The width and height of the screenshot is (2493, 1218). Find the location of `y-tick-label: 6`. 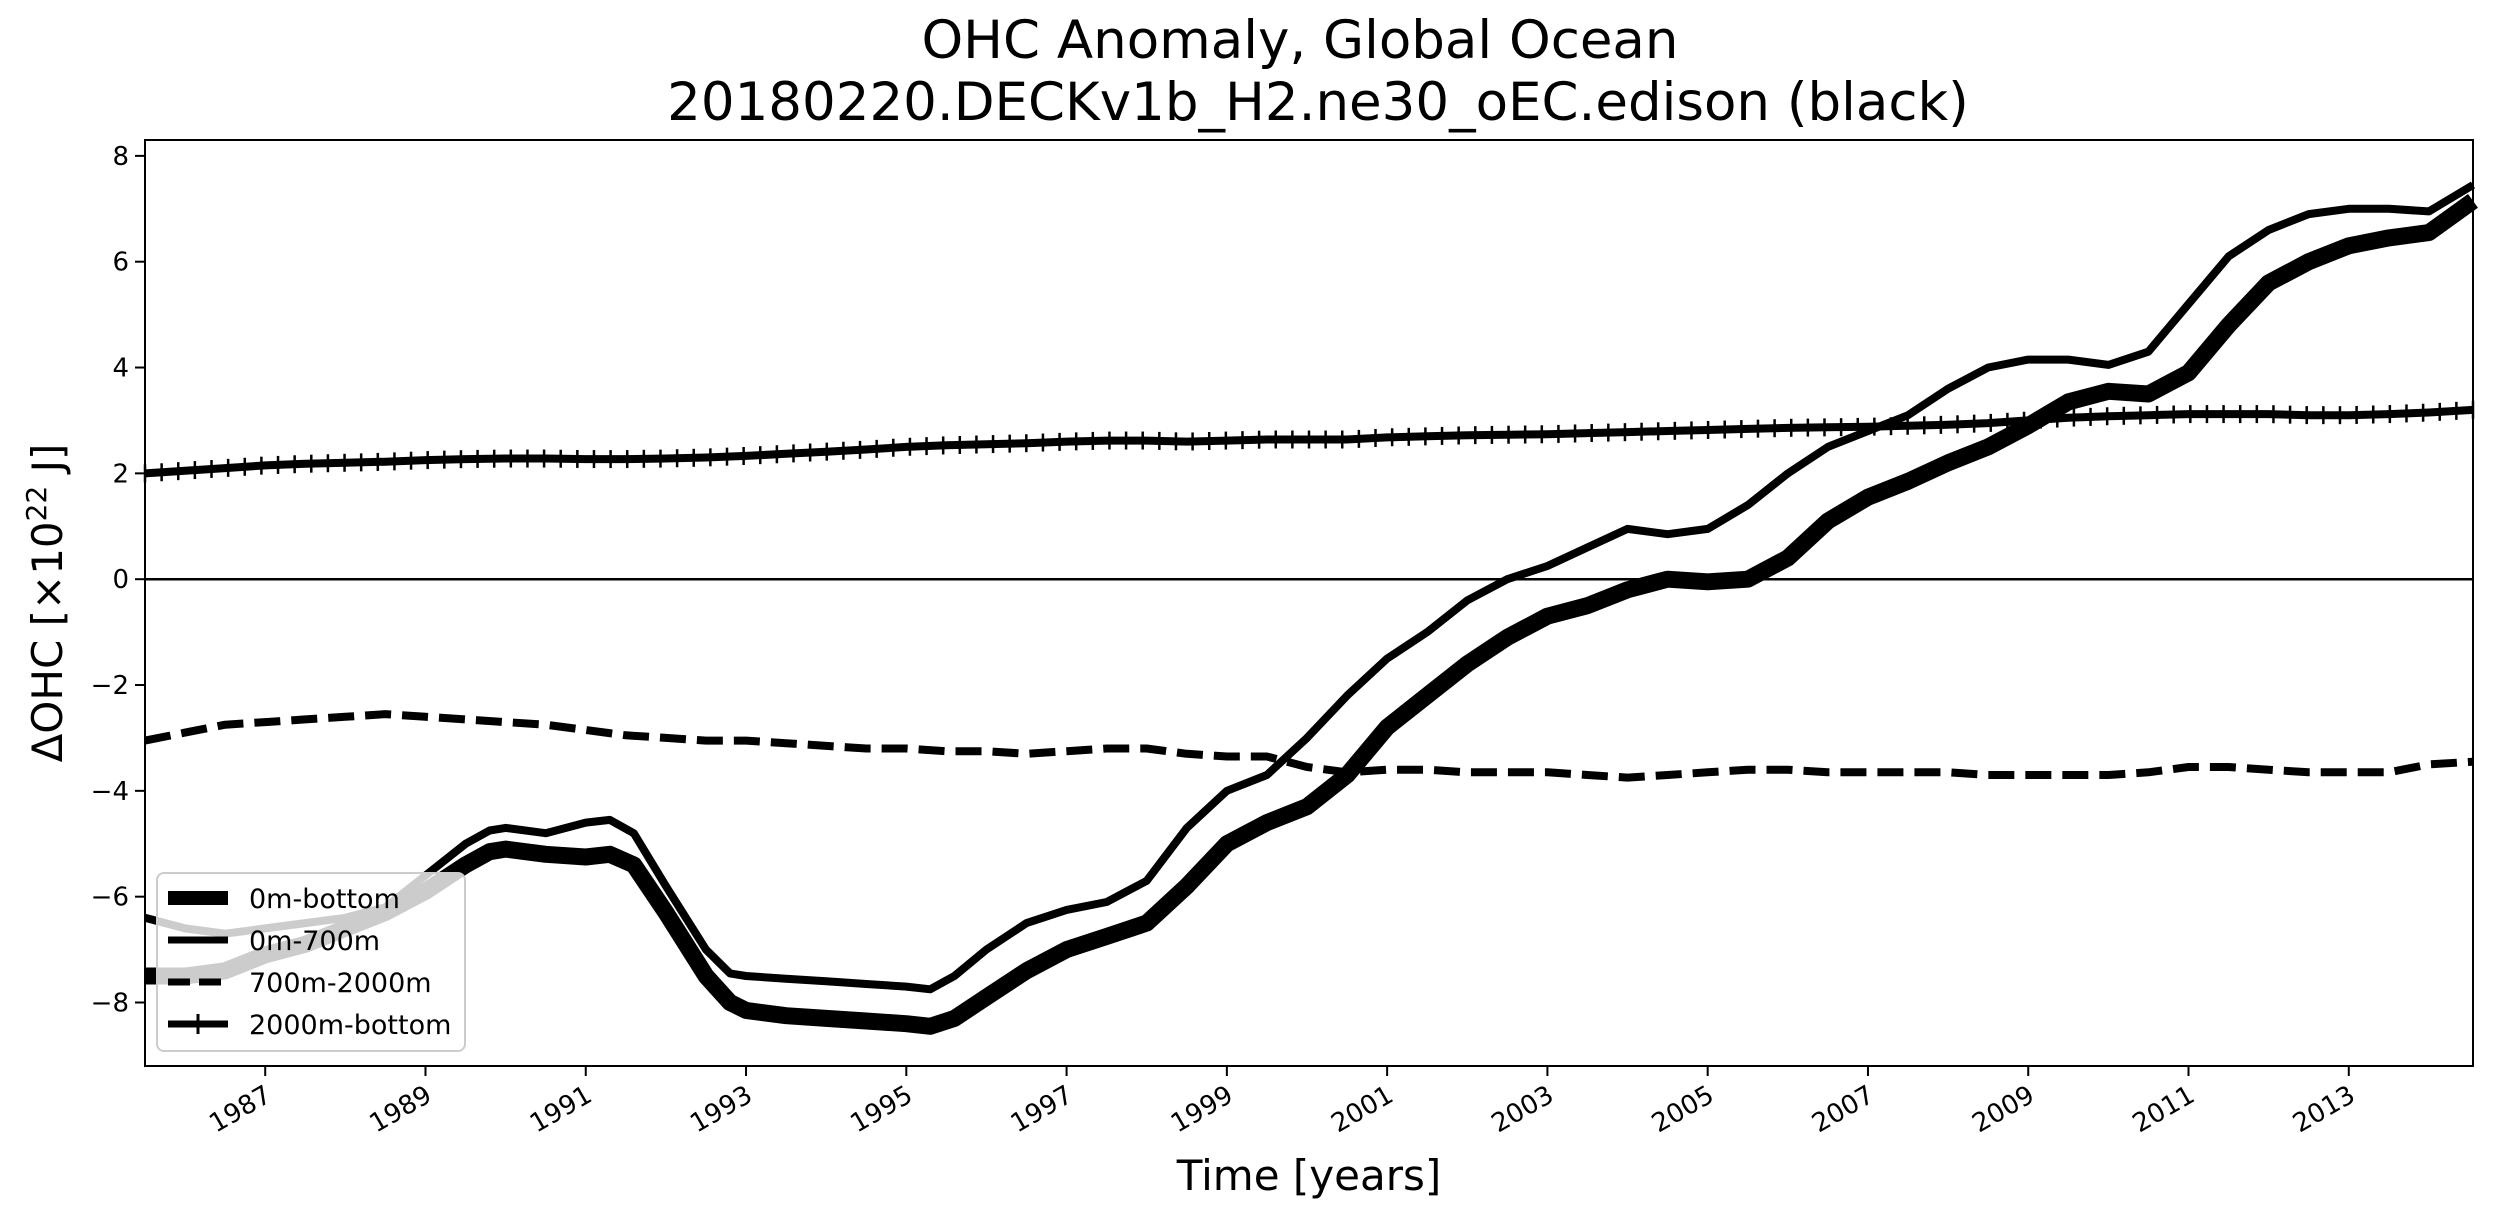

y-tick-label: 6 is located at coordinates (120, 263).